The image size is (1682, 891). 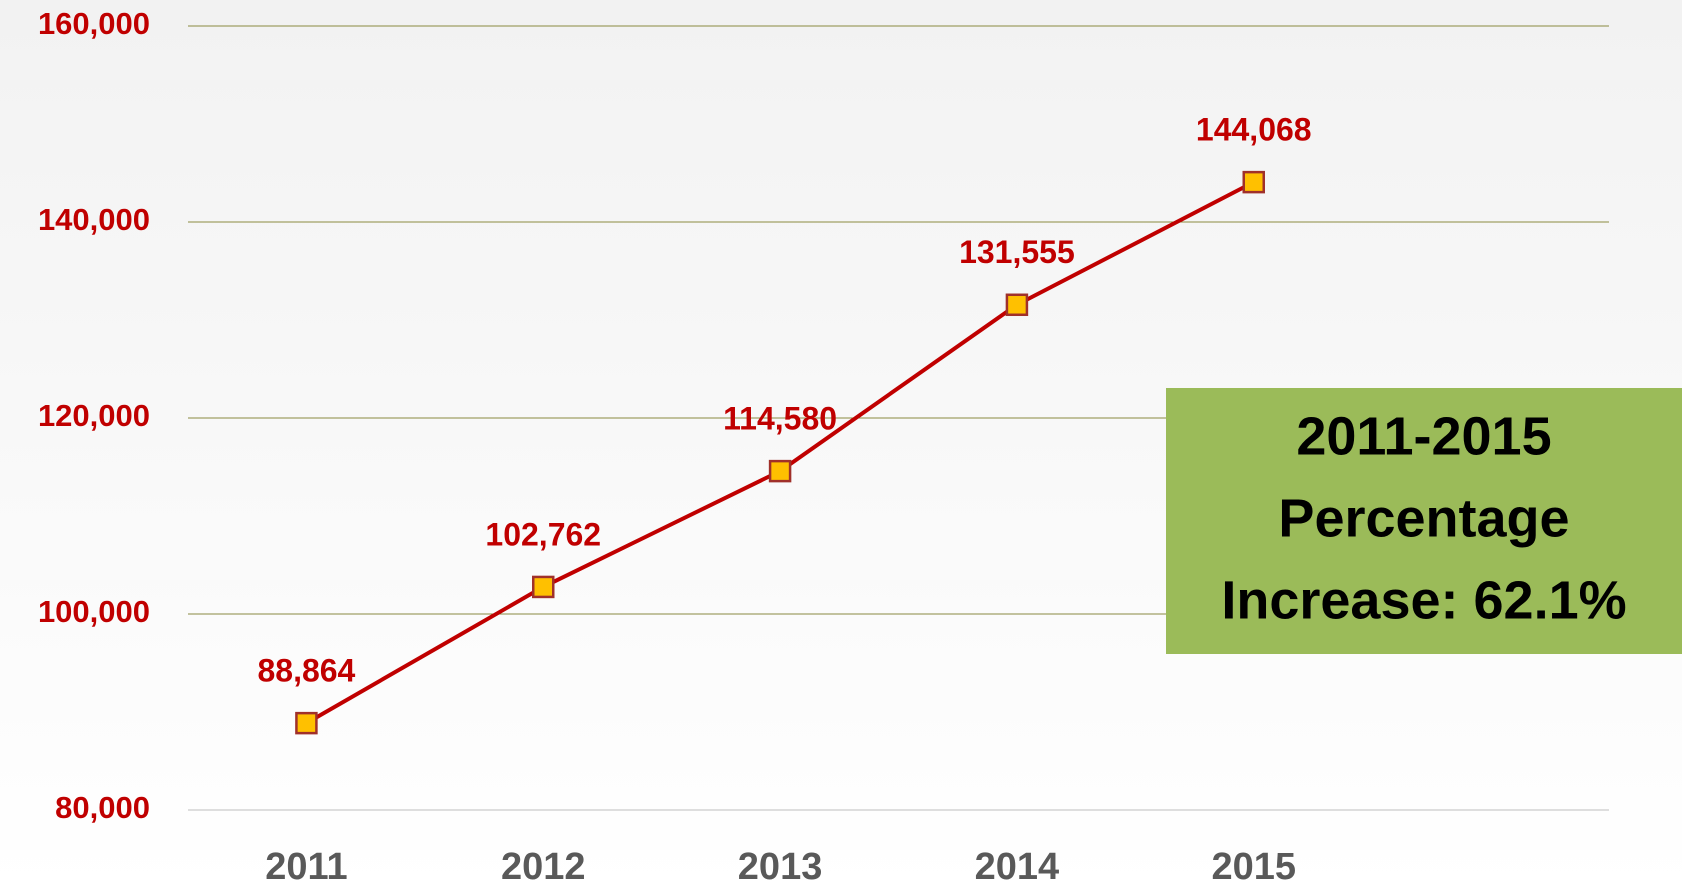 What do you see at coordinates (780, 867) in the screenshot?
I see `x-tick-label: 2013` at bounding box center [780, 867].